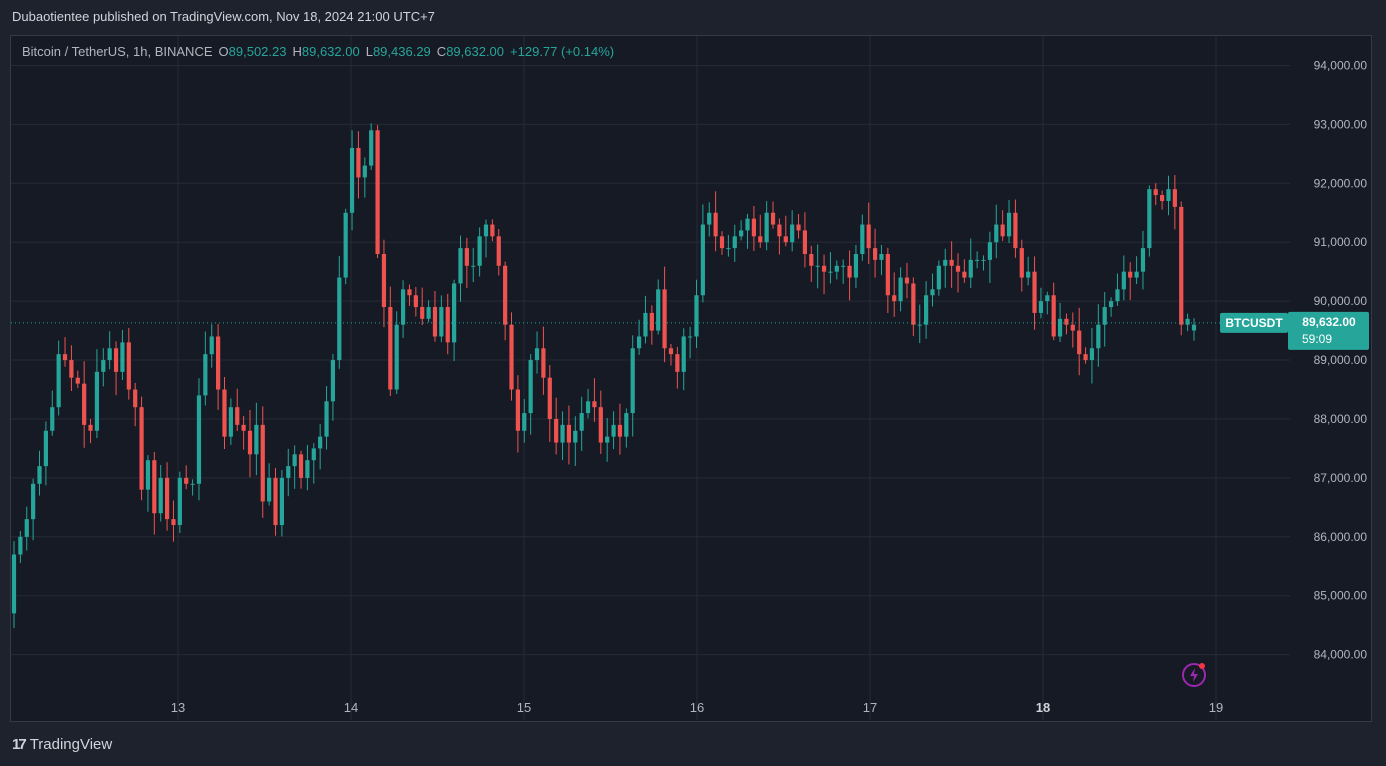 The image size is (1386, 766). I want to click on x-tick-label: 13, so click(178, 707).